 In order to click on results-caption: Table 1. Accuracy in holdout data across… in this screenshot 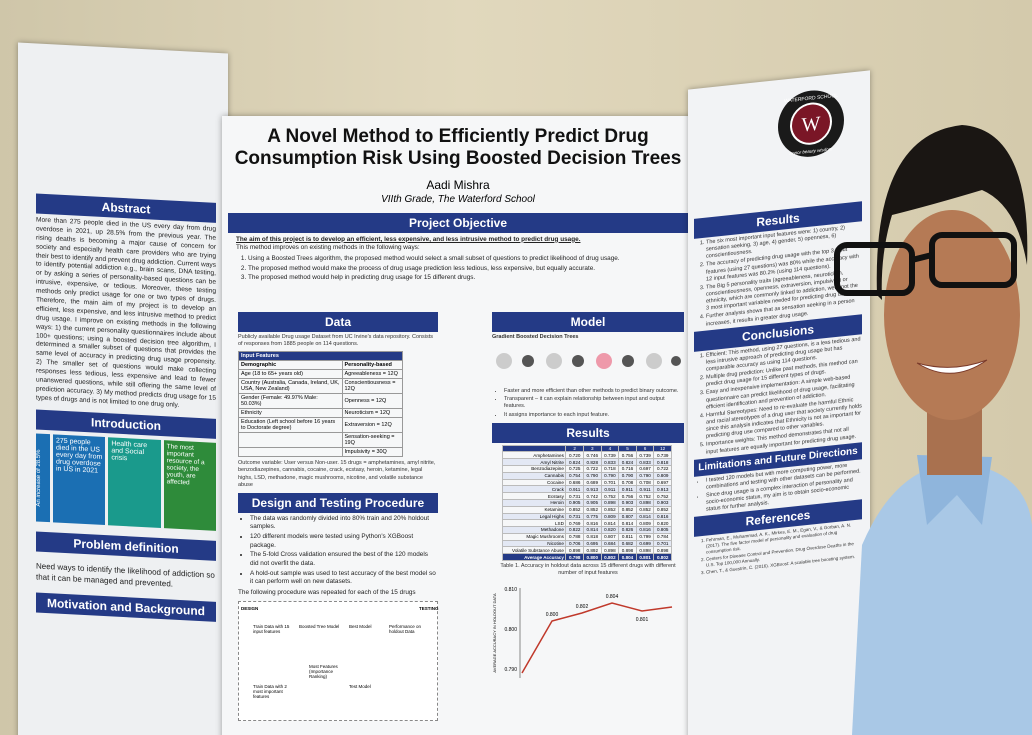, I will do `click(588, 569)`.